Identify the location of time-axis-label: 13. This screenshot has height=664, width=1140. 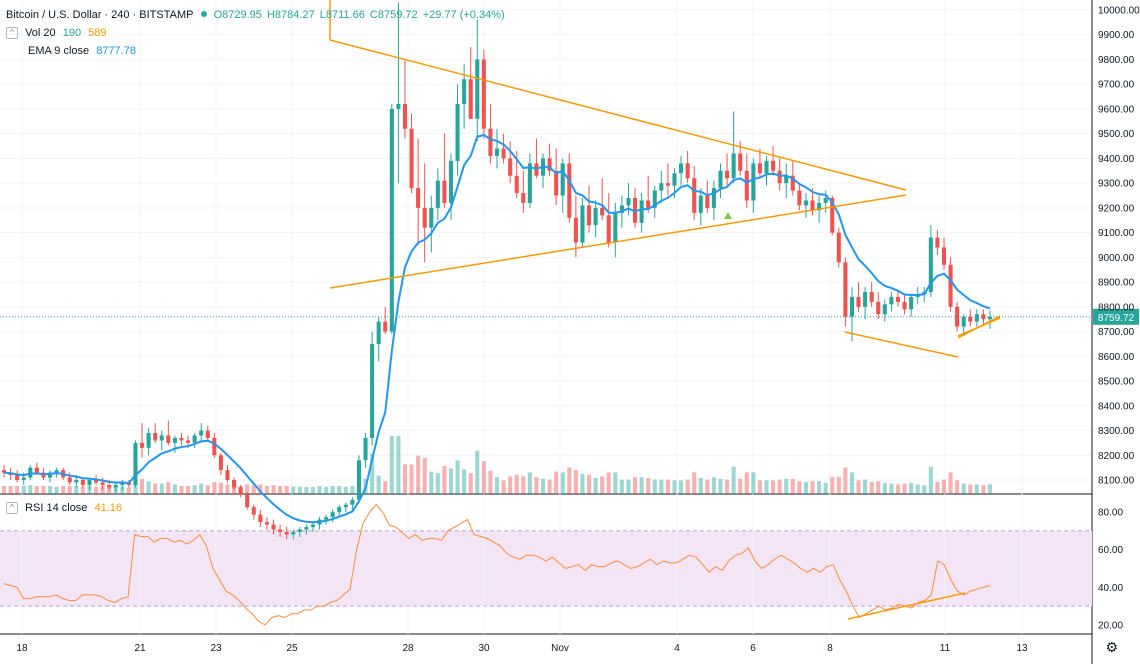
(1022, 648).